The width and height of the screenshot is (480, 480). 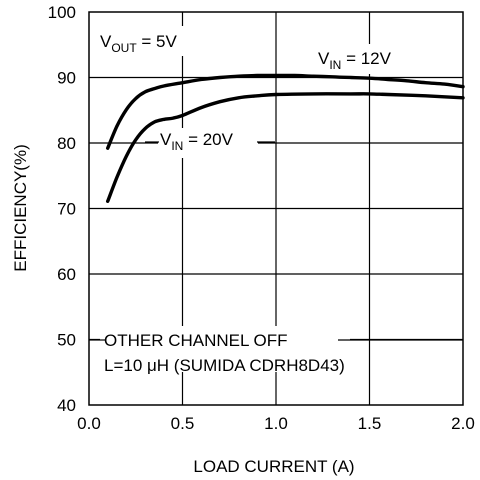 I want to click on vin12-label-bg, so click(x=365, y=59).